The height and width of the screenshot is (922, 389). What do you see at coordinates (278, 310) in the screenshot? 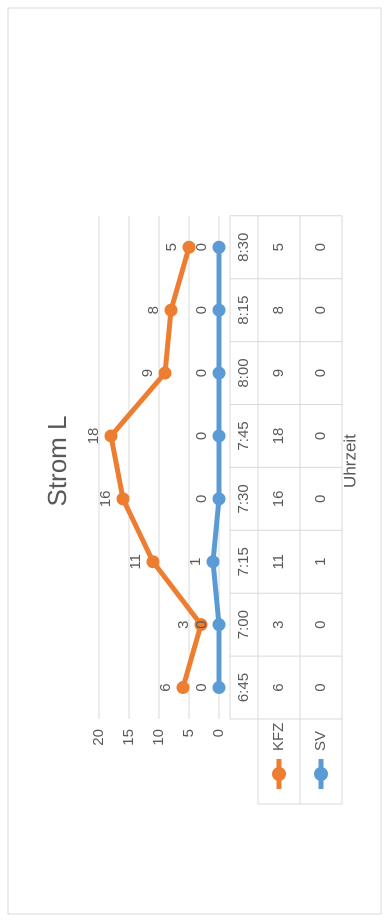
I see `table-cell: 8` at bounding box center [278, 310].